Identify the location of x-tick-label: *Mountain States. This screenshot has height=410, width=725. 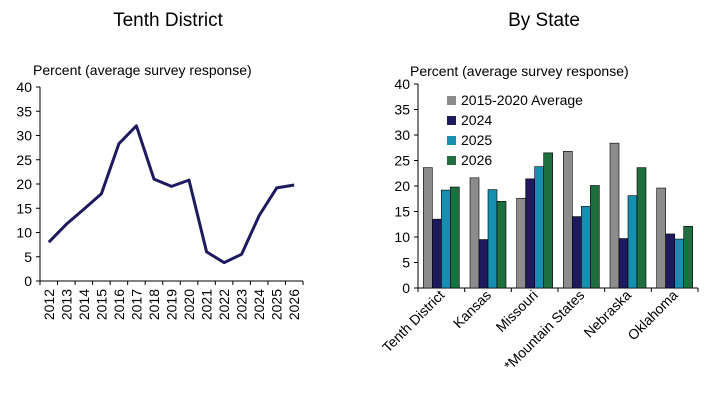
(544, 330).